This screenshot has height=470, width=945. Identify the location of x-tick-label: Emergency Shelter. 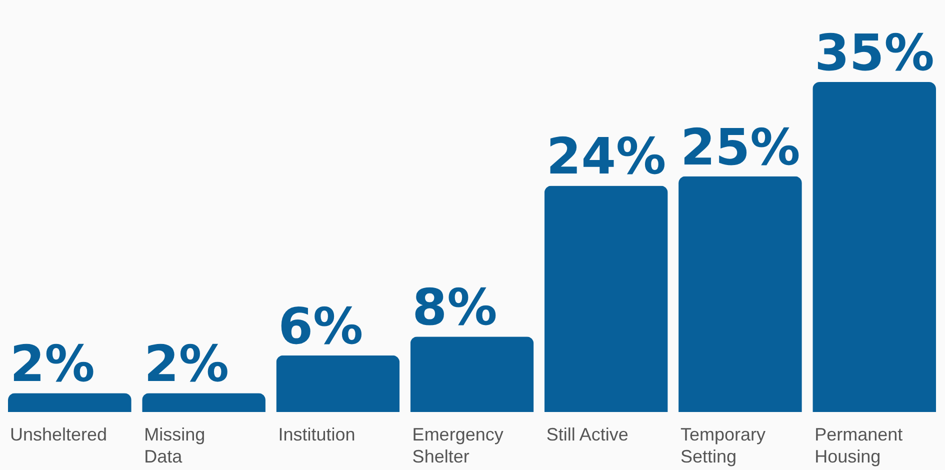
(458, 445).